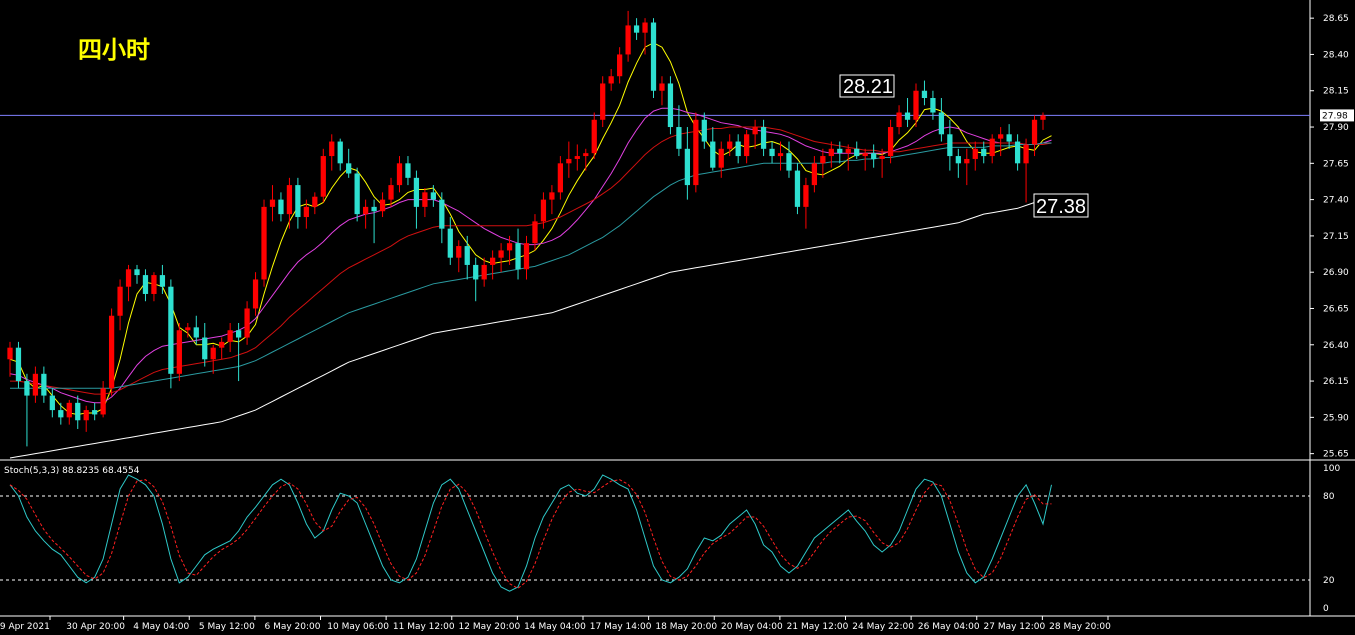  I want to click on low-price-annotation: 27.38, so click(1061, 205).